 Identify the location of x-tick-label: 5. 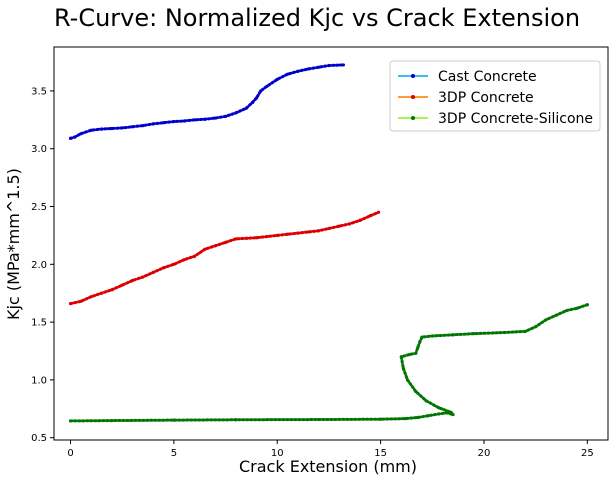
(174, 453).